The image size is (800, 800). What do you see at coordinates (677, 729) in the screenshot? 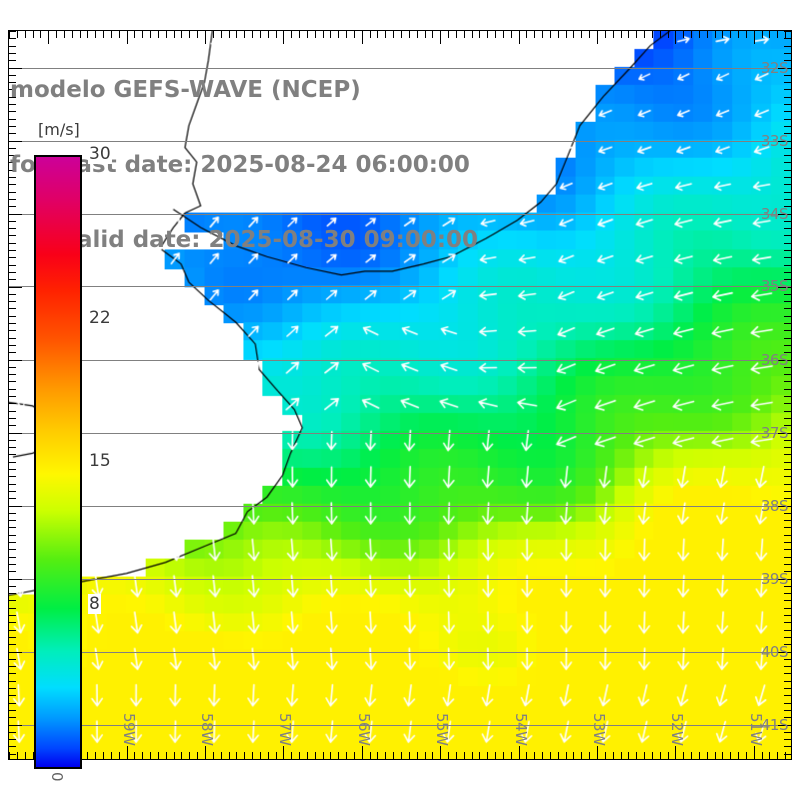
I see `longitude-label: 52W` at bounding box center [677, 729].